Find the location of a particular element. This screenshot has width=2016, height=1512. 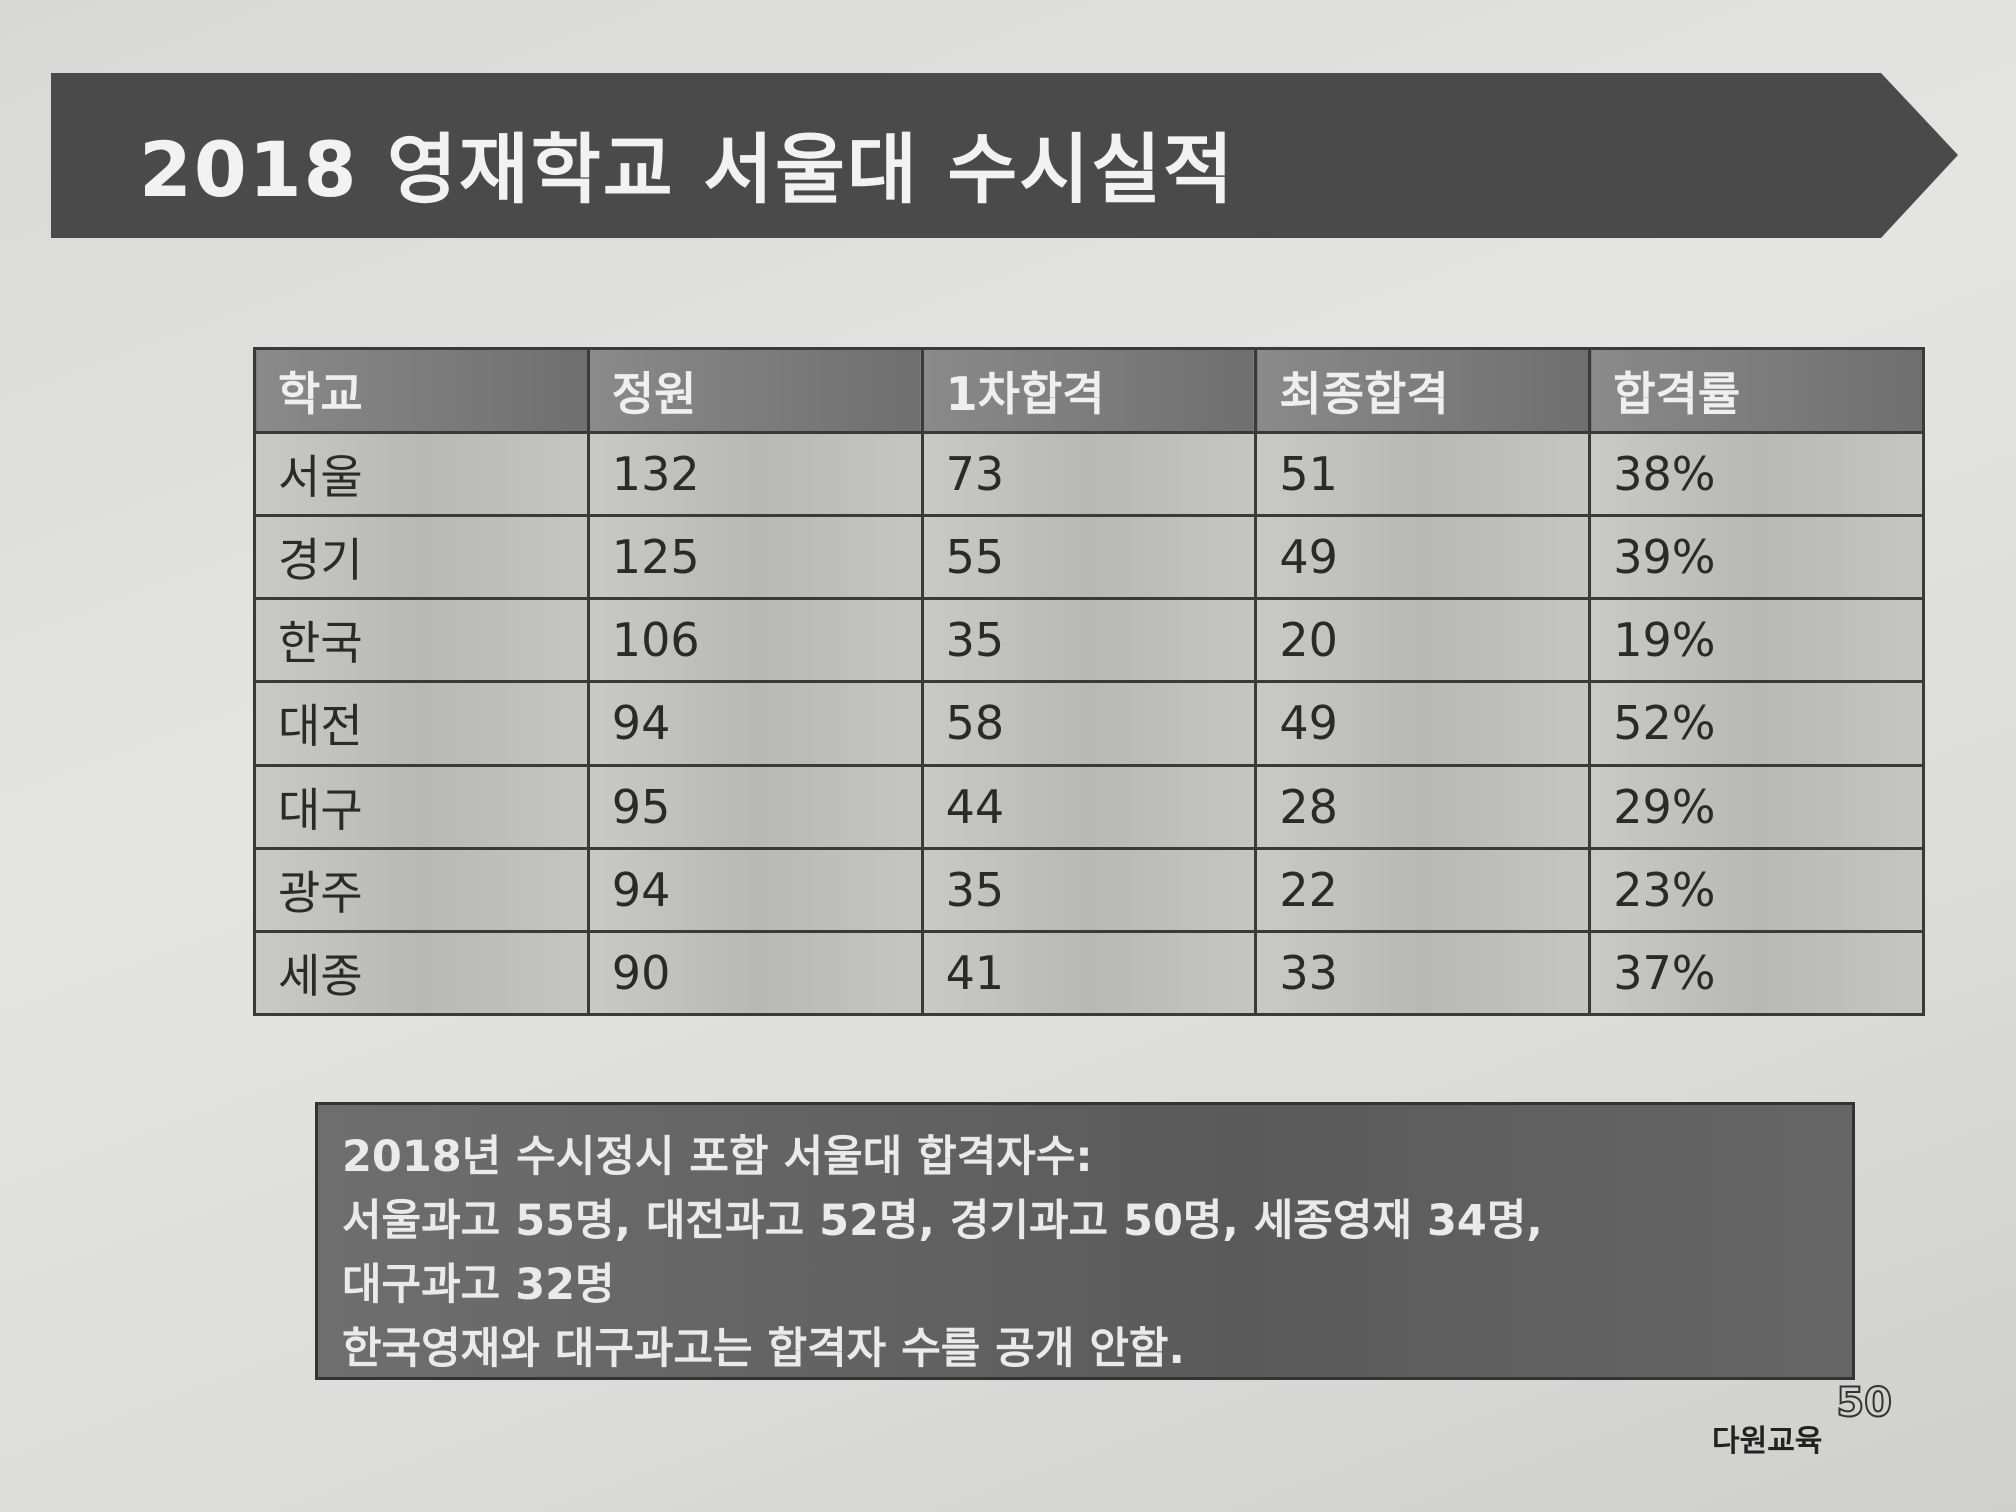

table-cell: 대전 is located at coordinates (421, 723).